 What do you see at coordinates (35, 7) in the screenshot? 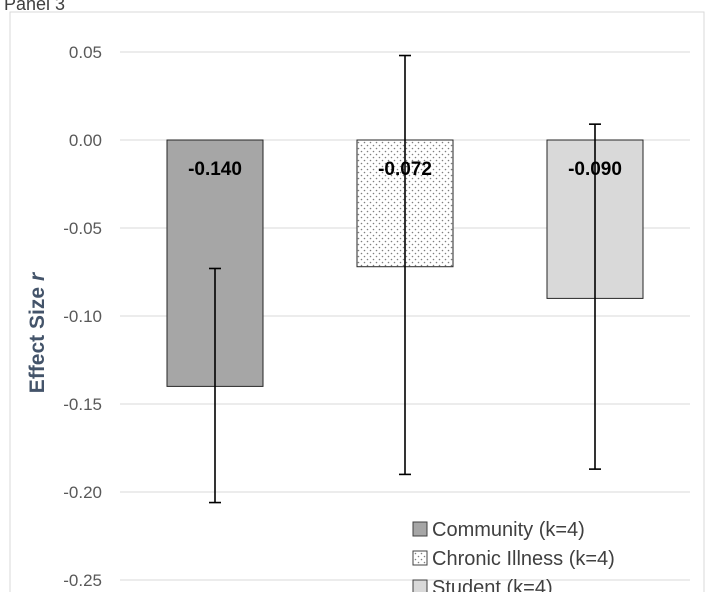
I see `panel-title: Panel 3` at bounding box center [35, 7].